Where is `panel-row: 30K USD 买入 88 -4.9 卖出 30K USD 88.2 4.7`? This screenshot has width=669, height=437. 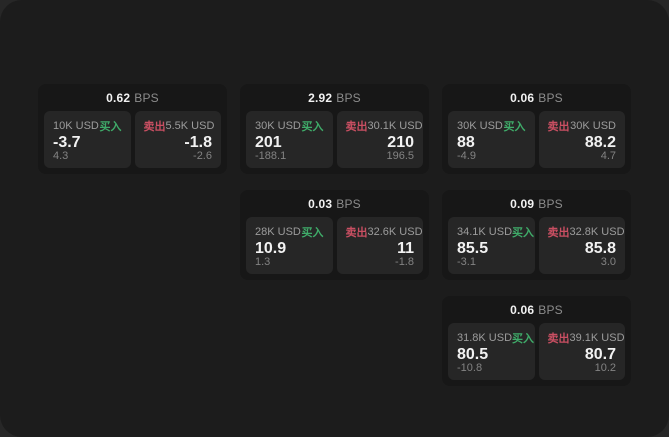 panel-row: 30K USD 买入 88 -4.9 卖出 30K USD 88.2 4.7 is located at coordinates (536, 142).